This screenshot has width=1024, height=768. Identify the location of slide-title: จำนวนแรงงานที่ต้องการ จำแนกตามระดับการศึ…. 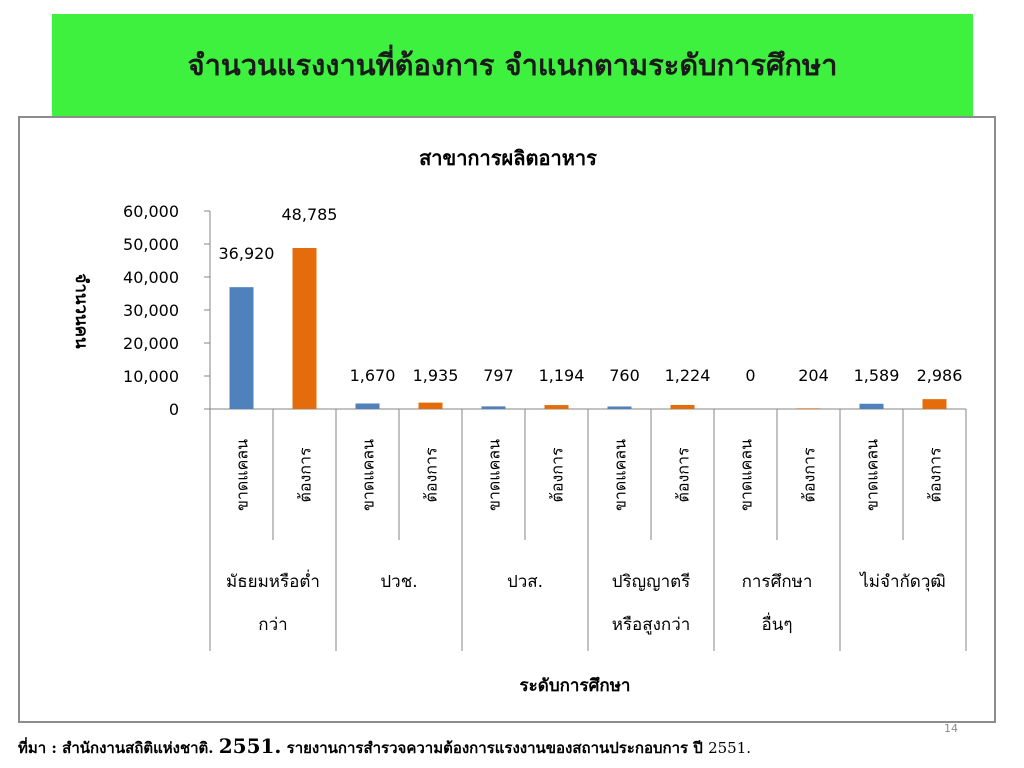
(512, 65).